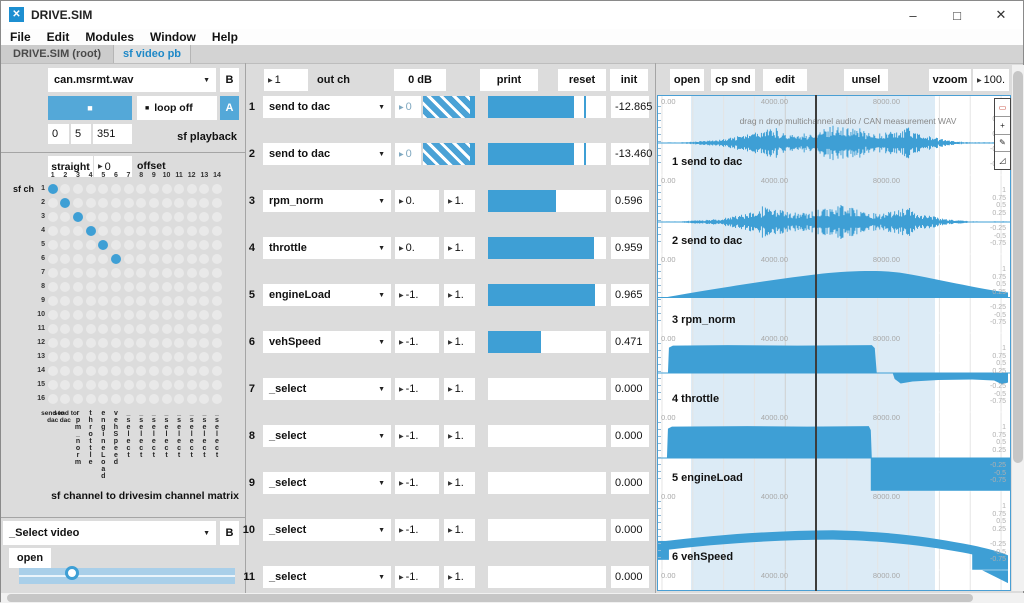 This screenshot has width=1024, height=603. Describe the element at coordinates (630, 295) in the screenshot. I see `channel-value-field: 0.965` at that location.